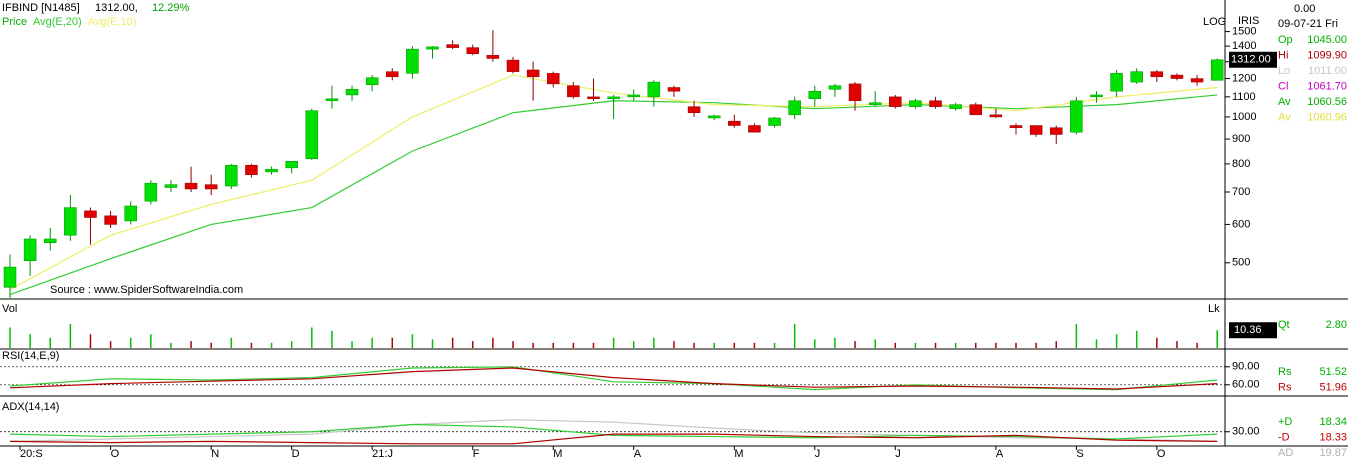  Describe the element at coordinates (1333, 437) in the screenshot. I see `readout-value: 18.33` at that location.